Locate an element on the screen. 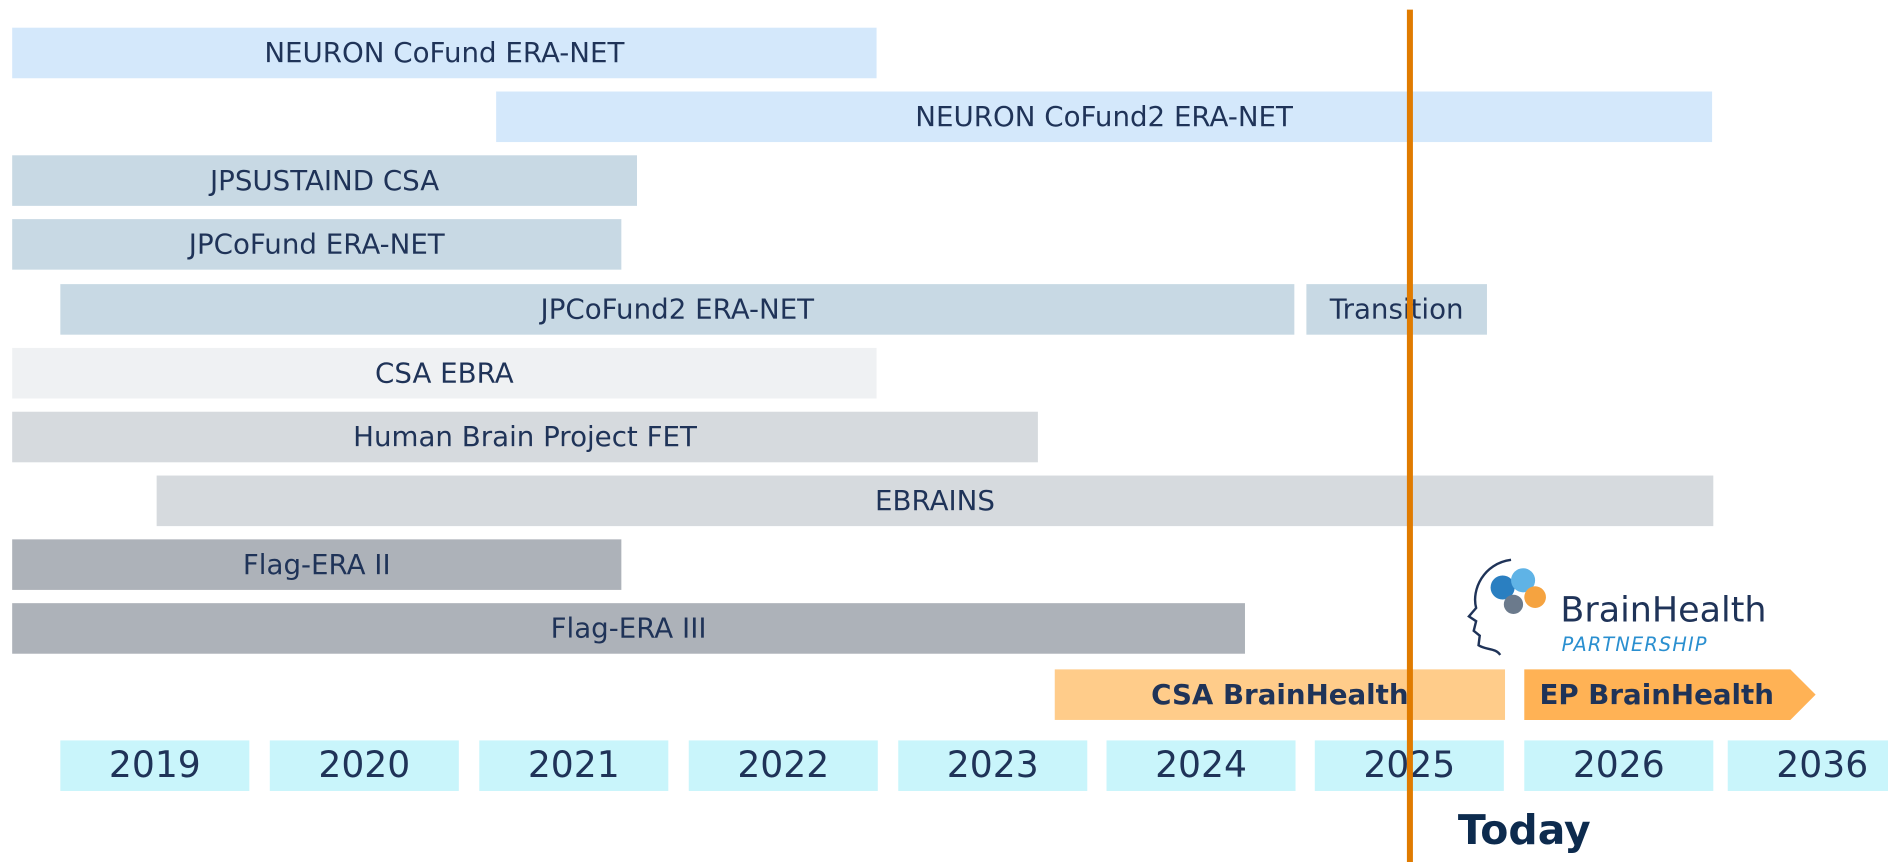 This screenshot has height=862, width=1888. phase-bar is located at coordinates (1280, 694).